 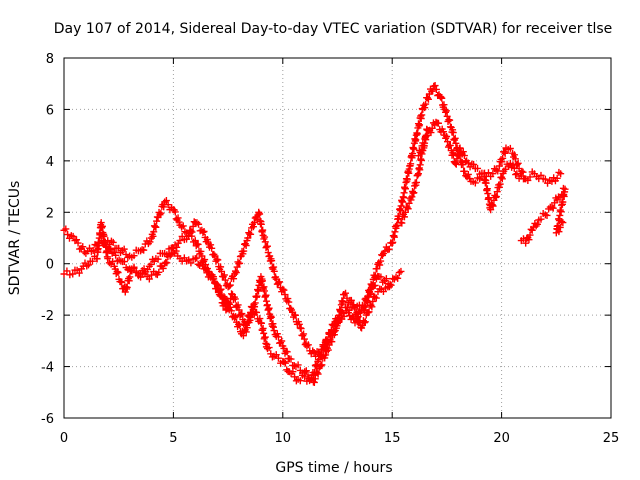 What do you see at coordinates (47, 368) in the screenshot?
I see `y-tick-label: -4` at bounding box center [47, 368].